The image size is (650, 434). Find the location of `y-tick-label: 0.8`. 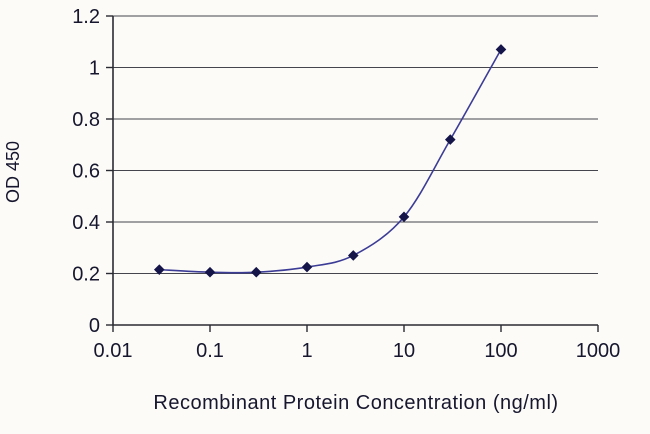

y-tick-label: 0.8 is located at coordinates (86, 120).